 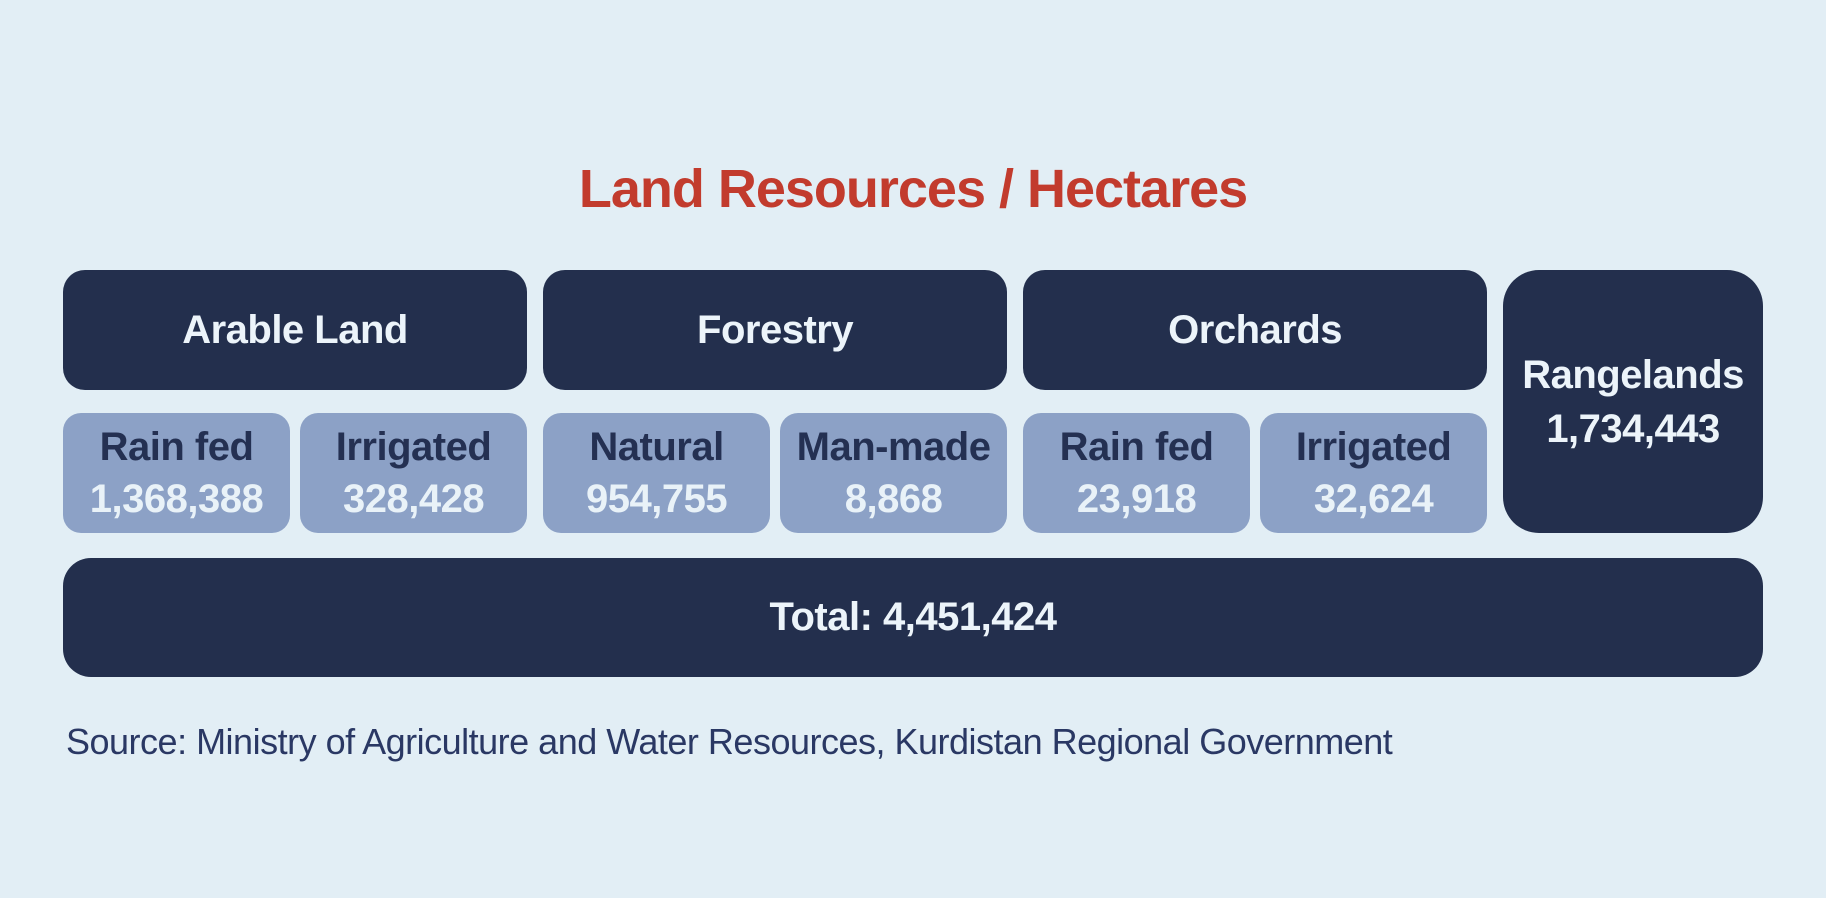 I want to click on rangelands-value: 1,734,443, so click(x=1633, y=428).